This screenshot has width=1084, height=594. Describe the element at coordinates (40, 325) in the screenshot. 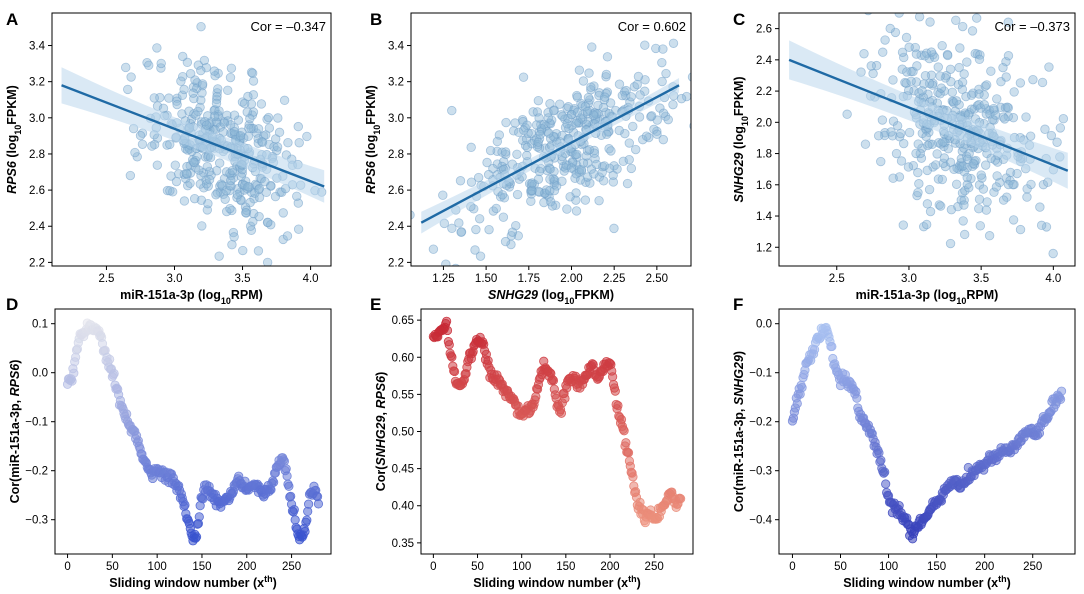

I see `y-tick-label: 0.1` at that location.